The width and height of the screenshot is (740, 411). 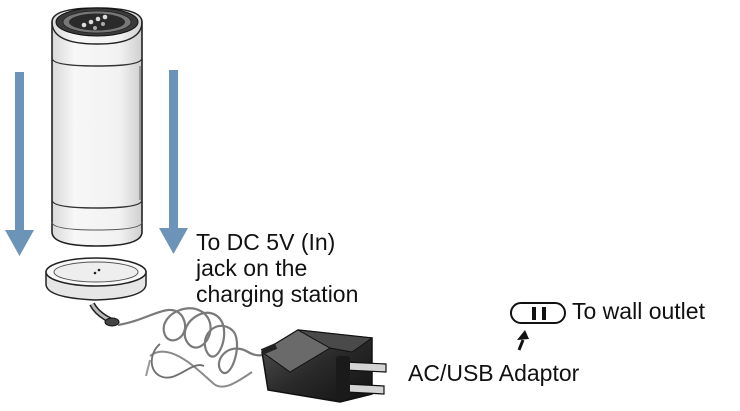 I want to click on ac-usb-adaptor, so click(x=323, y=366).